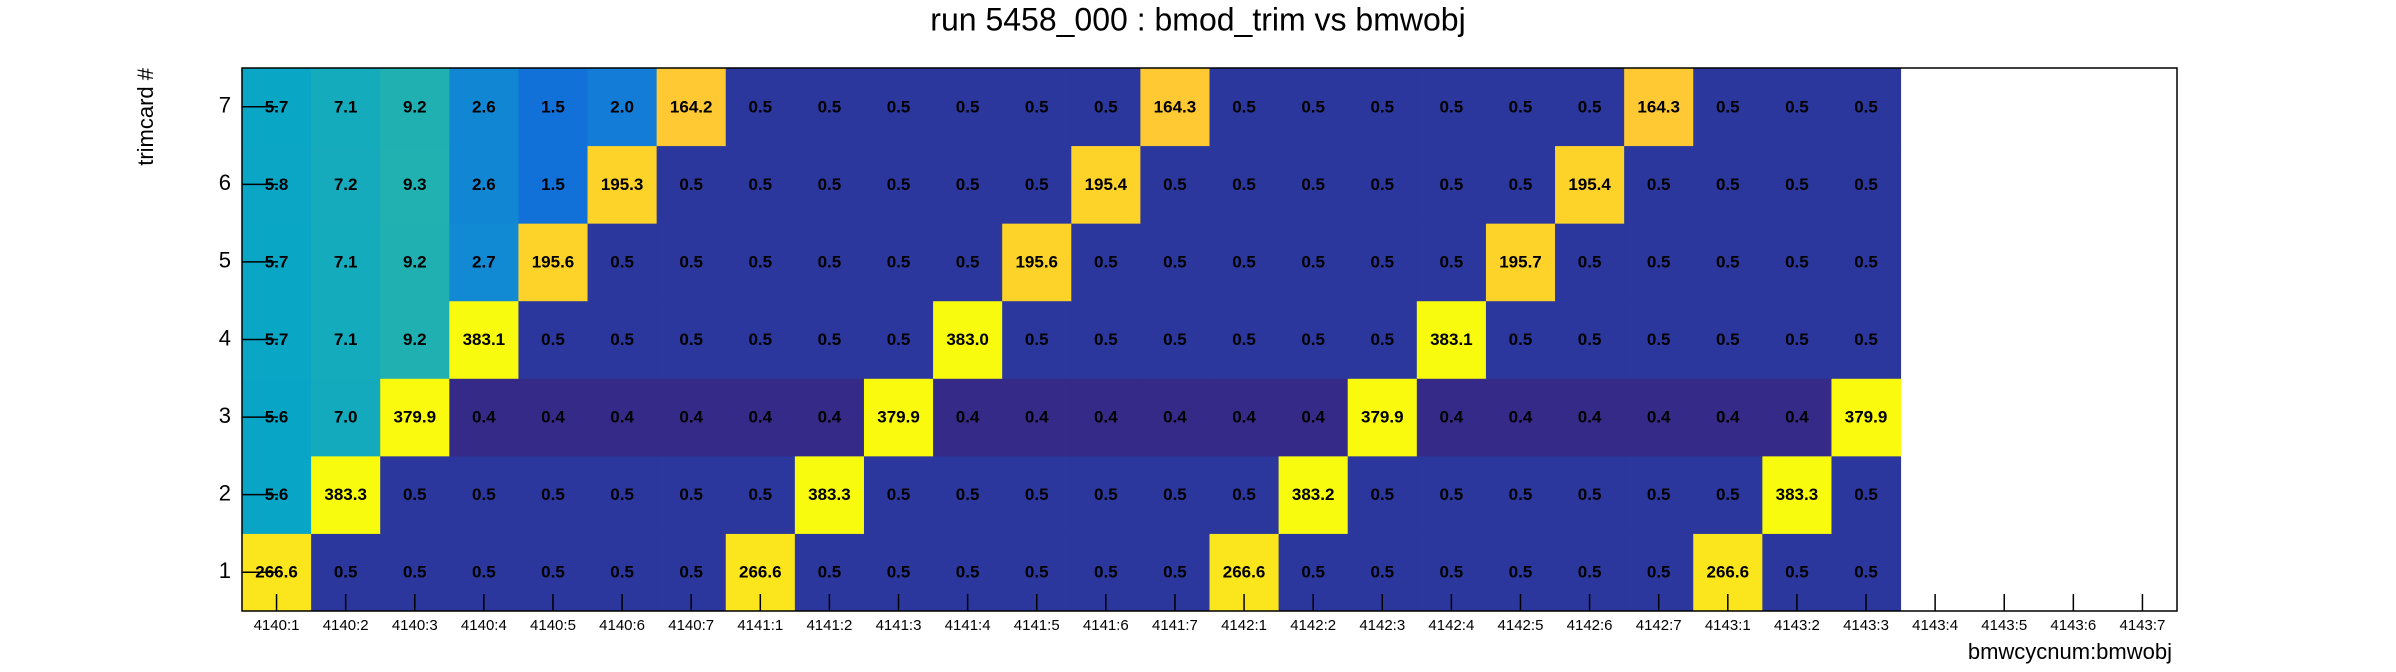 This screenshot has height=672, width=2396. I want to click on cell-label: 195.4, so click(1589, 184).